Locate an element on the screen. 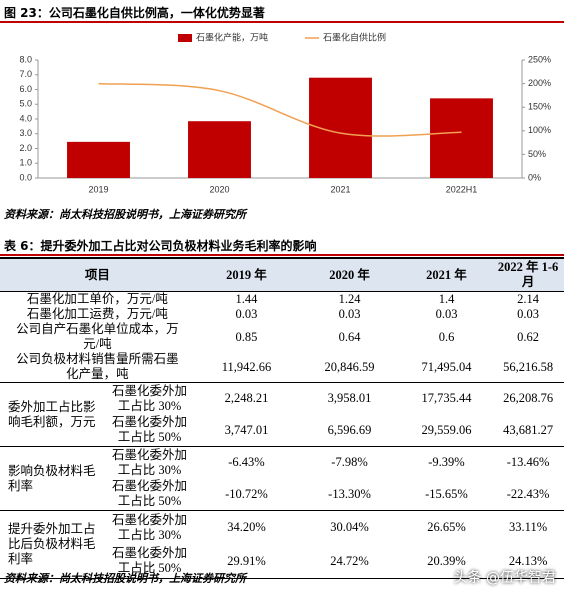 This screenshot has width=564, height=593. legend-label: 石墨化自供比例 is located at coordinates (354, 36).